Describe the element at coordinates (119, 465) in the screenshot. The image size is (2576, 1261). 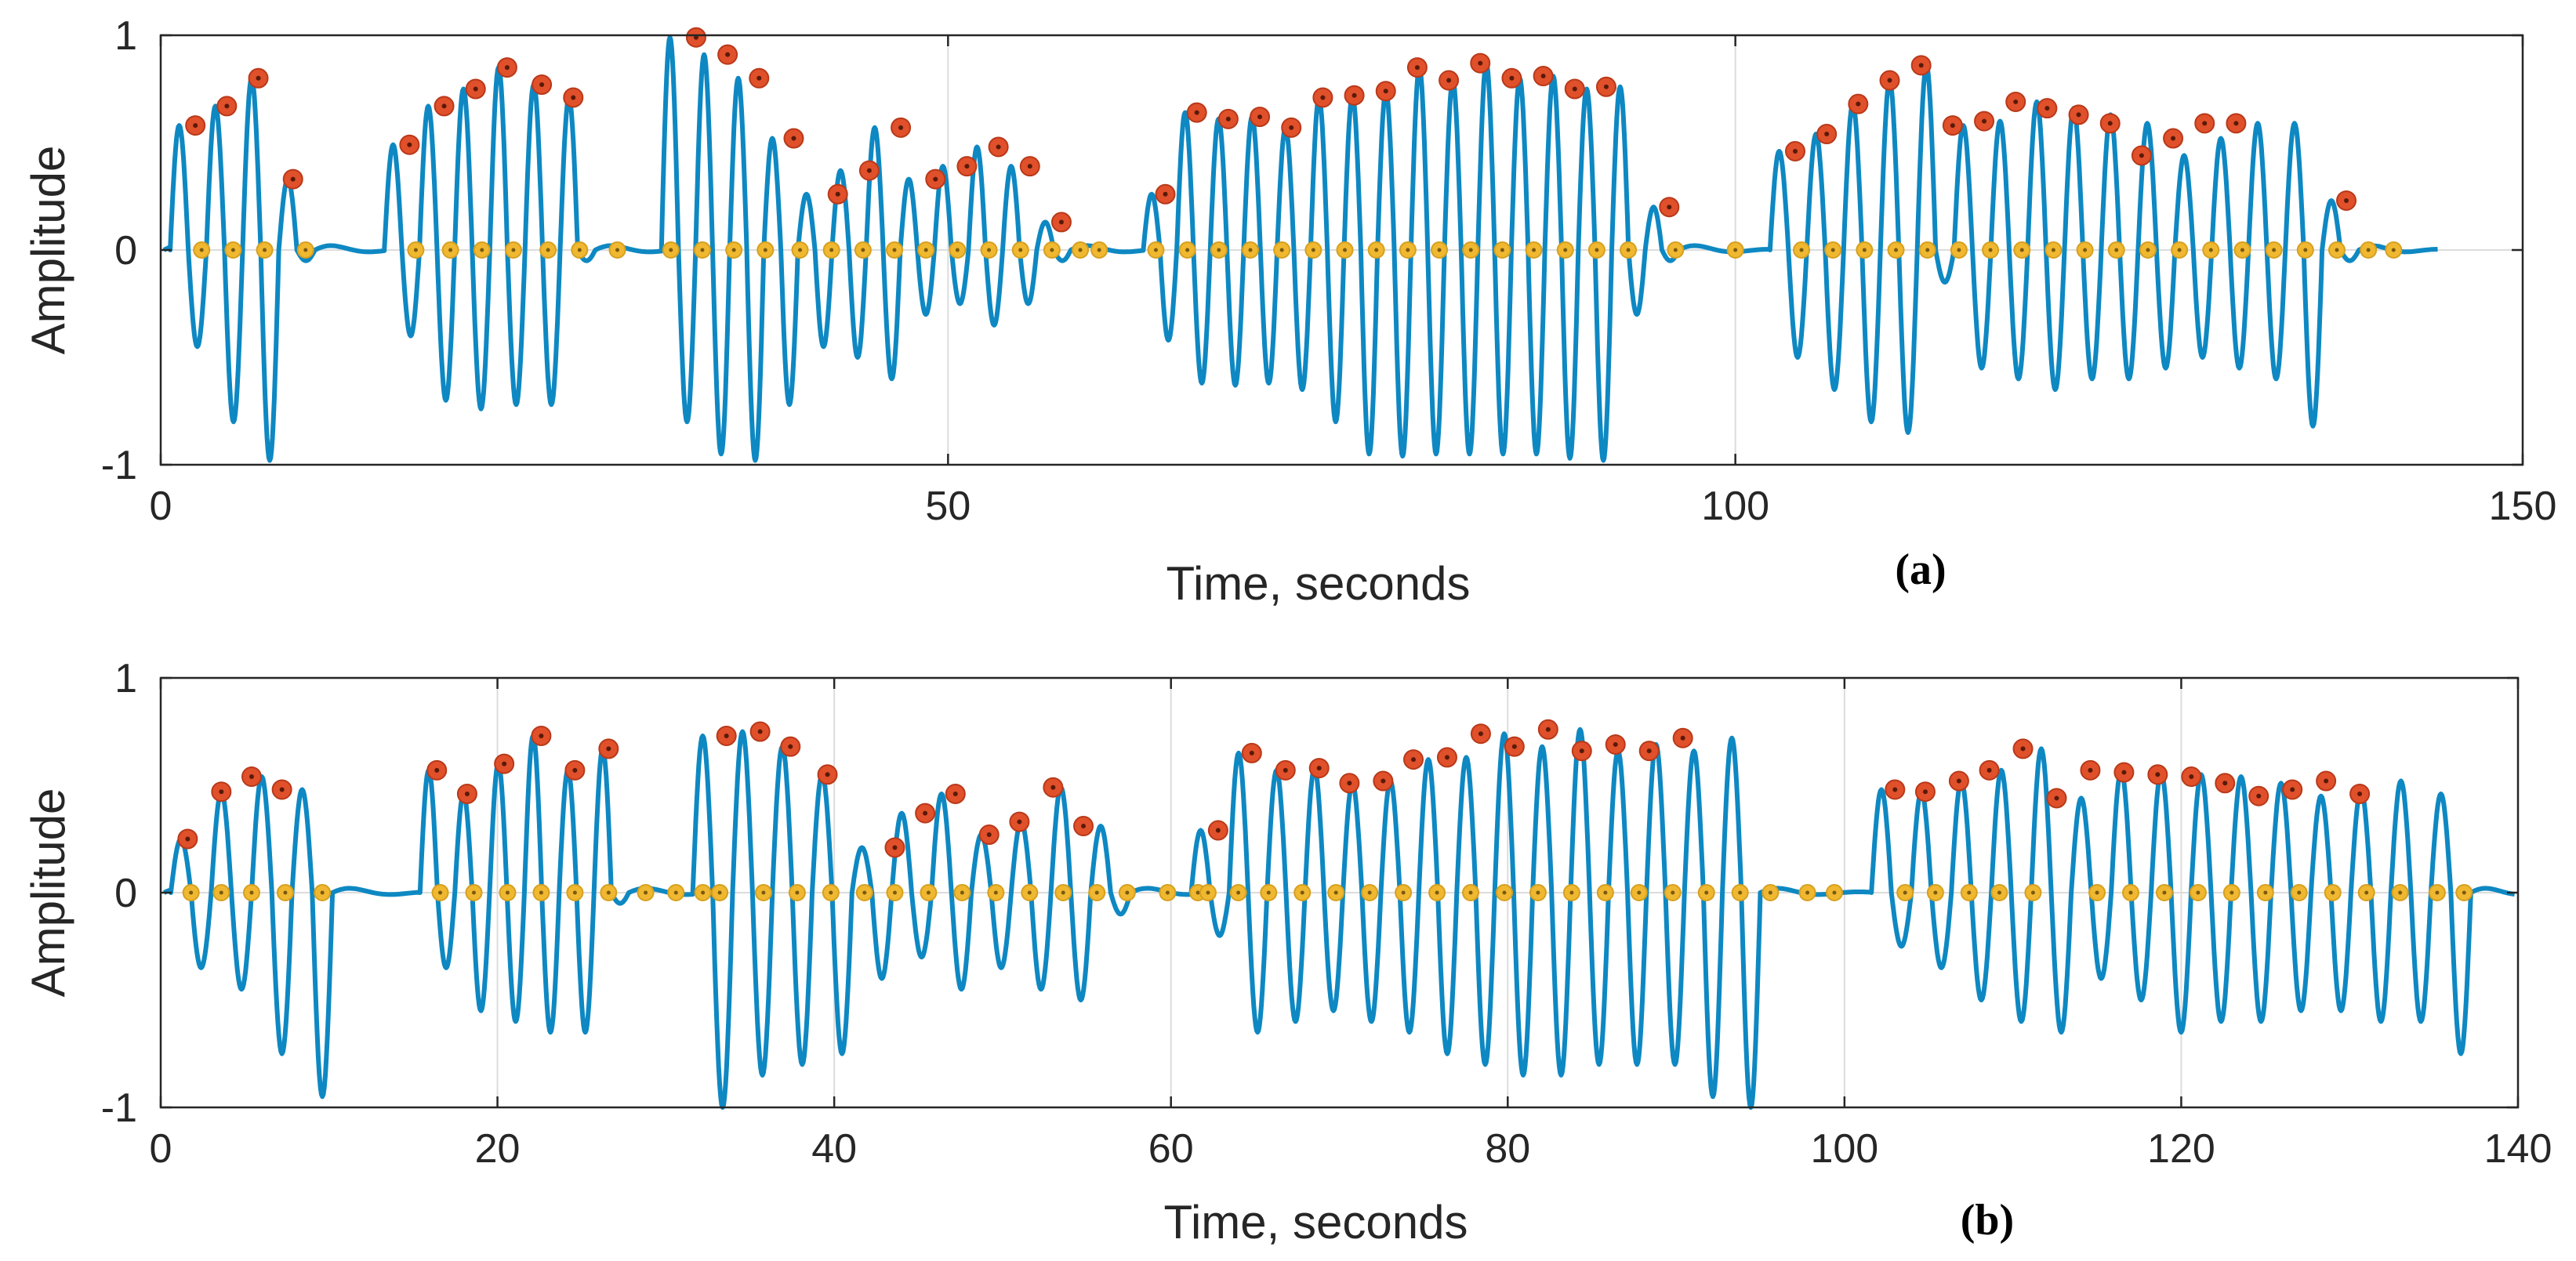
I see `y-tick-label: -1` at that location.